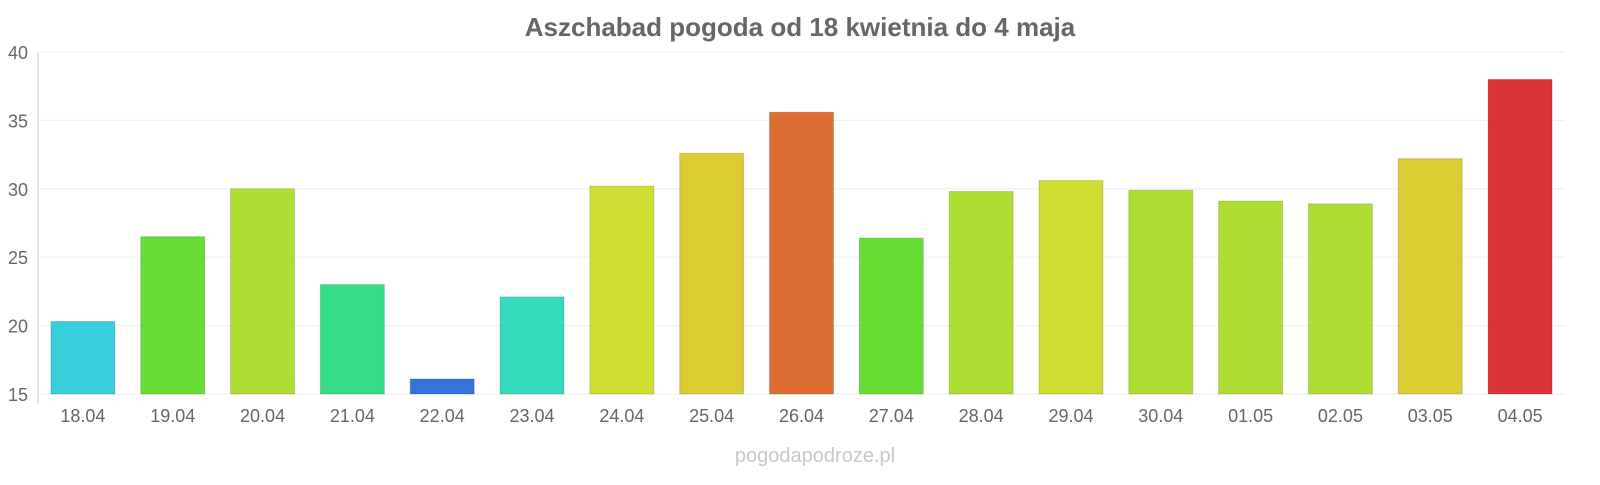 This screenshot has width=1600, height=485. What do you see at coordinates (1160, 416) in the screenshot?
I see `x-tick-label: 30.04` at bounding box center [1160, 416].